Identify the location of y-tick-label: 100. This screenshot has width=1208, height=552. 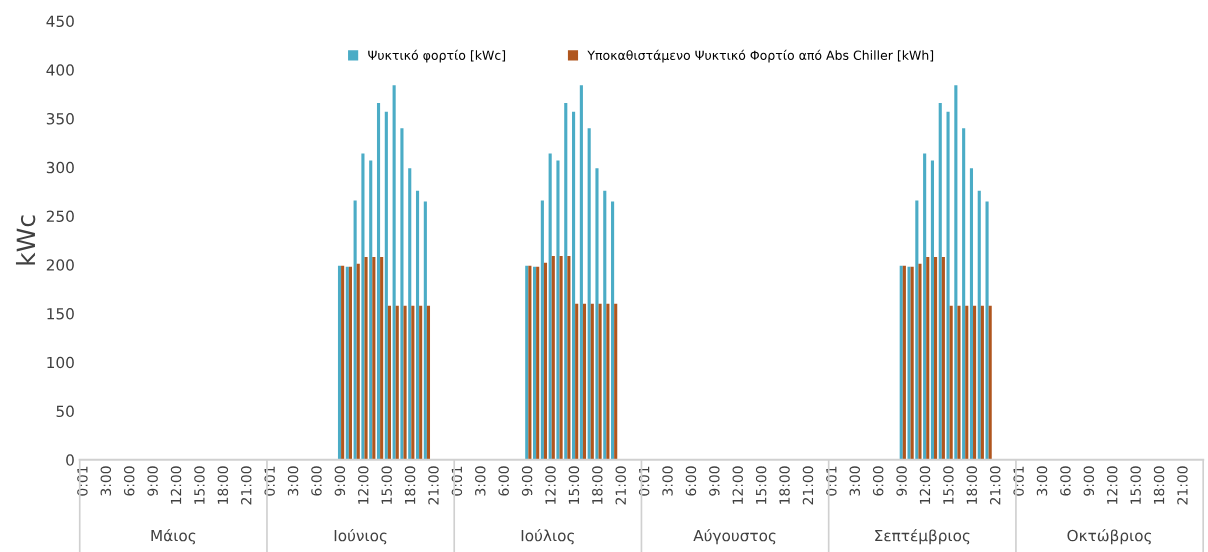
(60, 362).